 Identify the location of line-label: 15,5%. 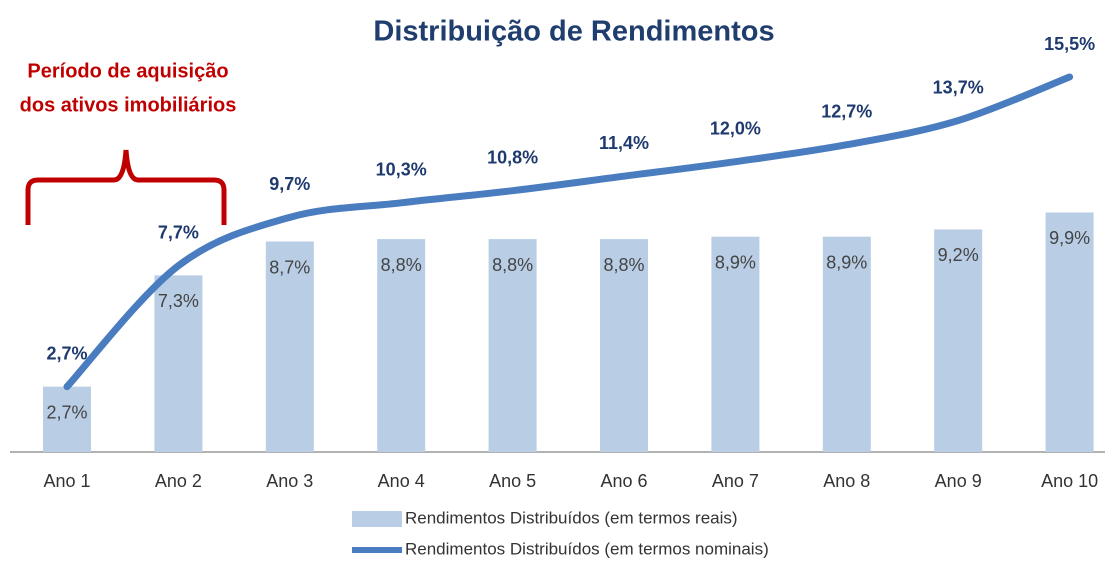
(1069, 44).